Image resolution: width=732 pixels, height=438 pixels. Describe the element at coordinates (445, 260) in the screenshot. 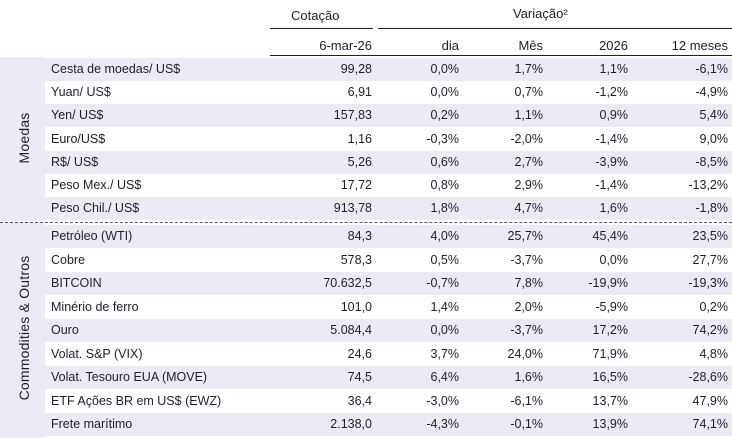

I see `row-dia: 0,5%` at that location.